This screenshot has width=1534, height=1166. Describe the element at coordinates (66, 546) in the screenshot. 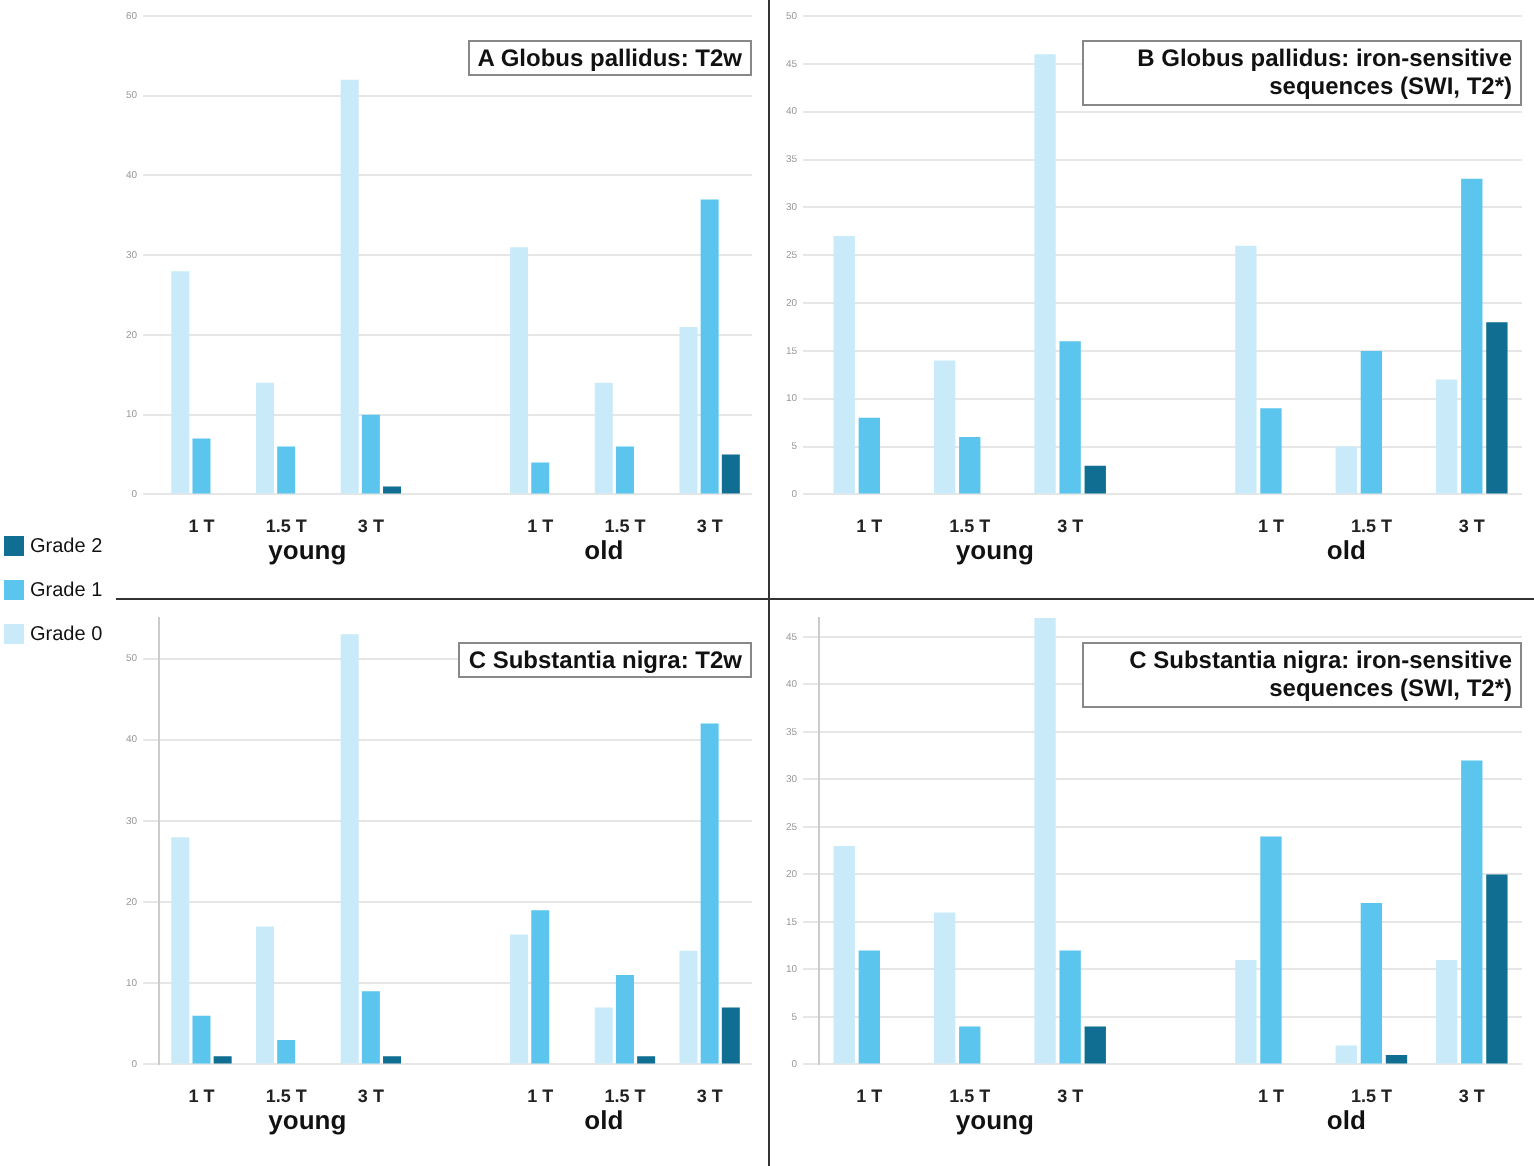

I see `legend-label: Grade 2` at that location.